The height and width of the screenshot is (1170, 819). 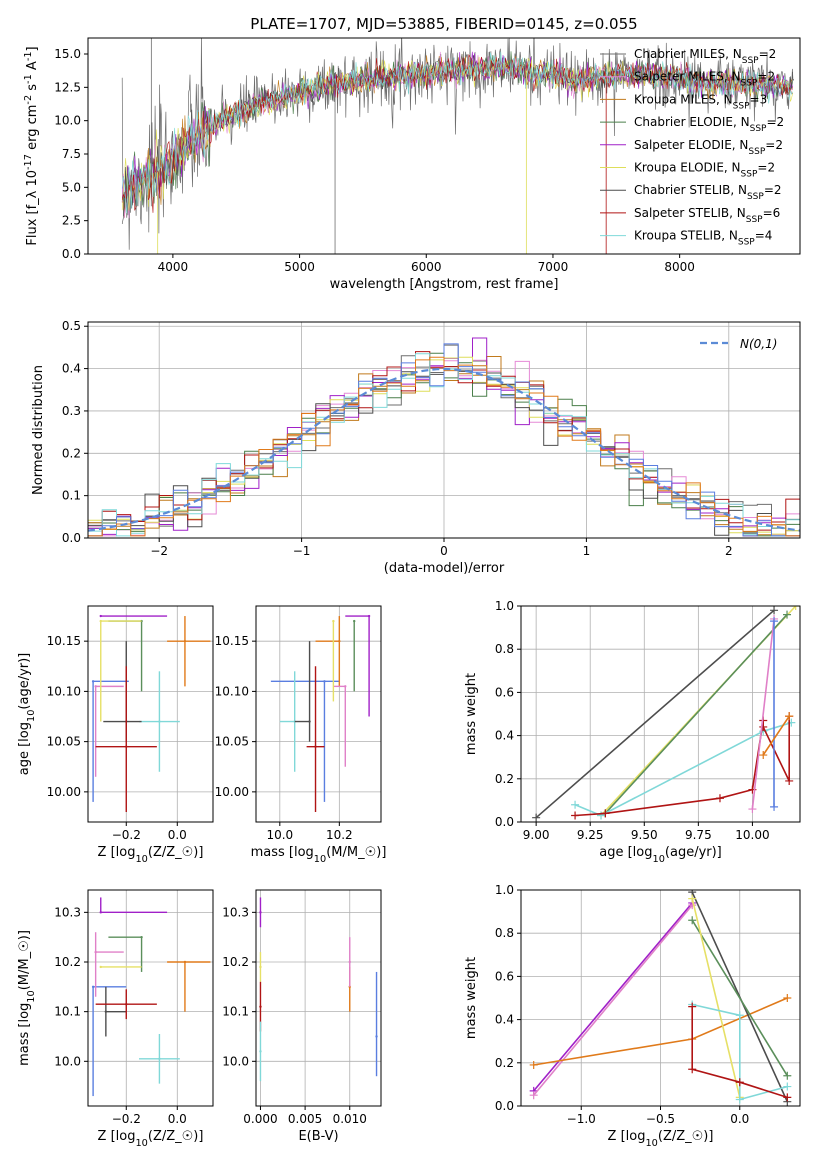 I want to click on x-tick-label: −2, so click(x=159, y=551).